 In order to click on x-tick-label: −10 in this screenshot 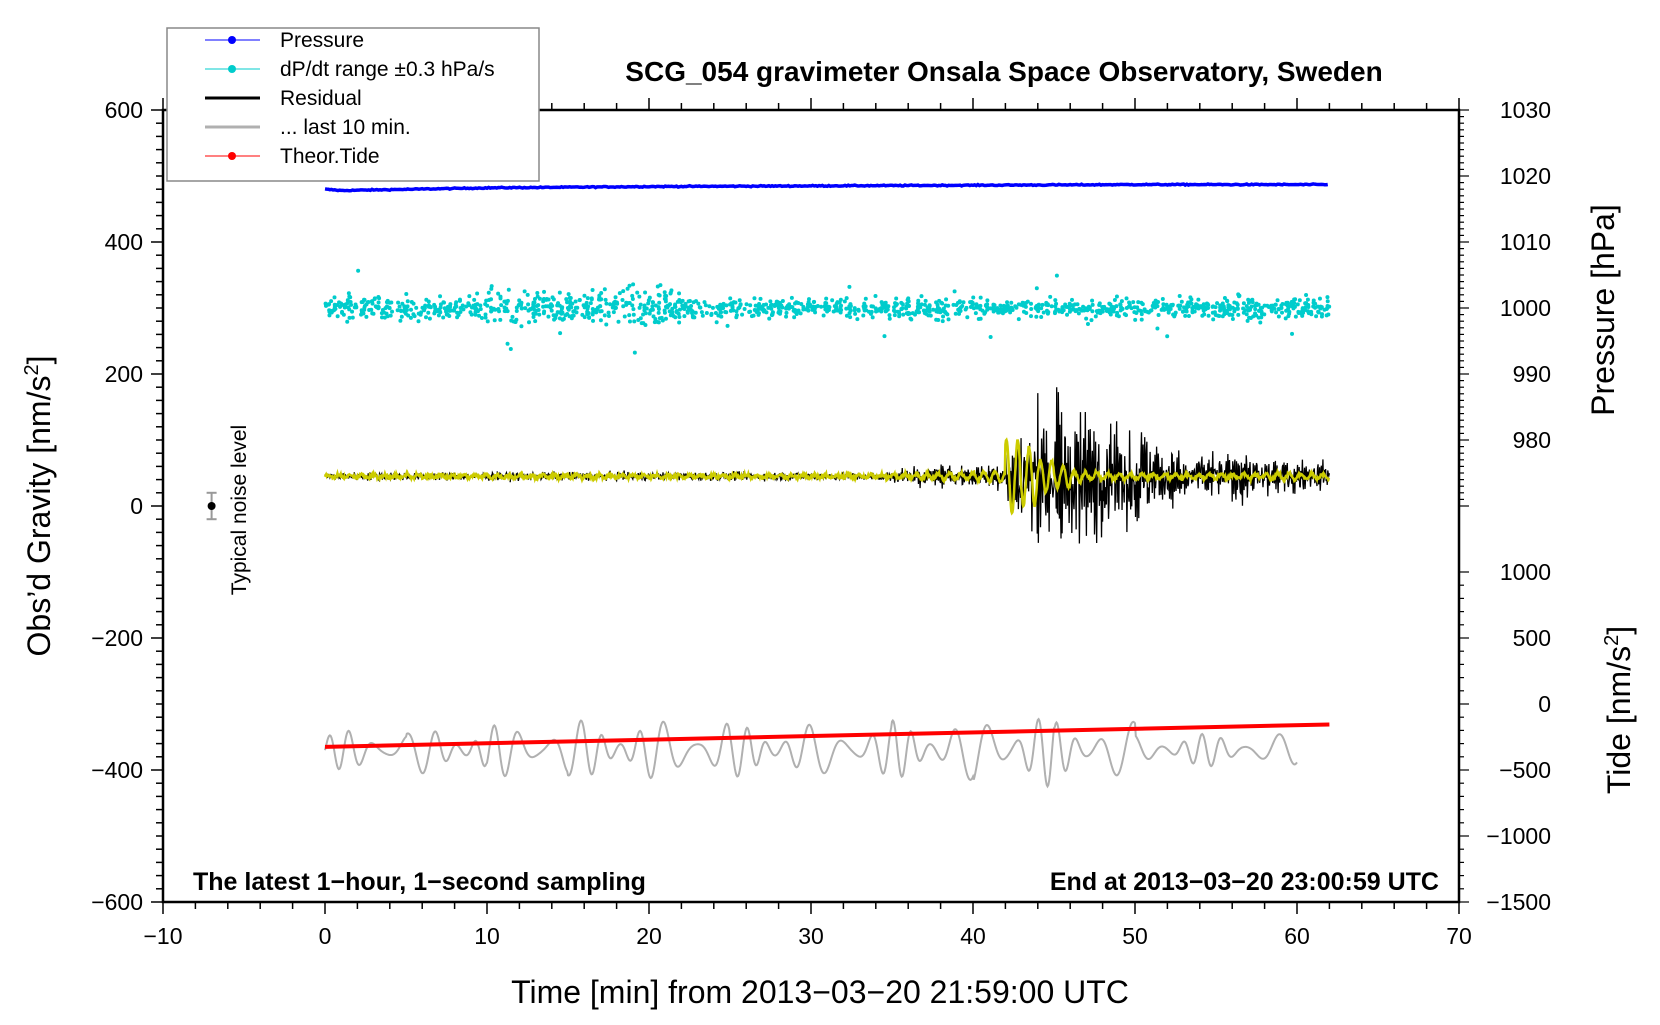, I will do `click(162, 936)`.